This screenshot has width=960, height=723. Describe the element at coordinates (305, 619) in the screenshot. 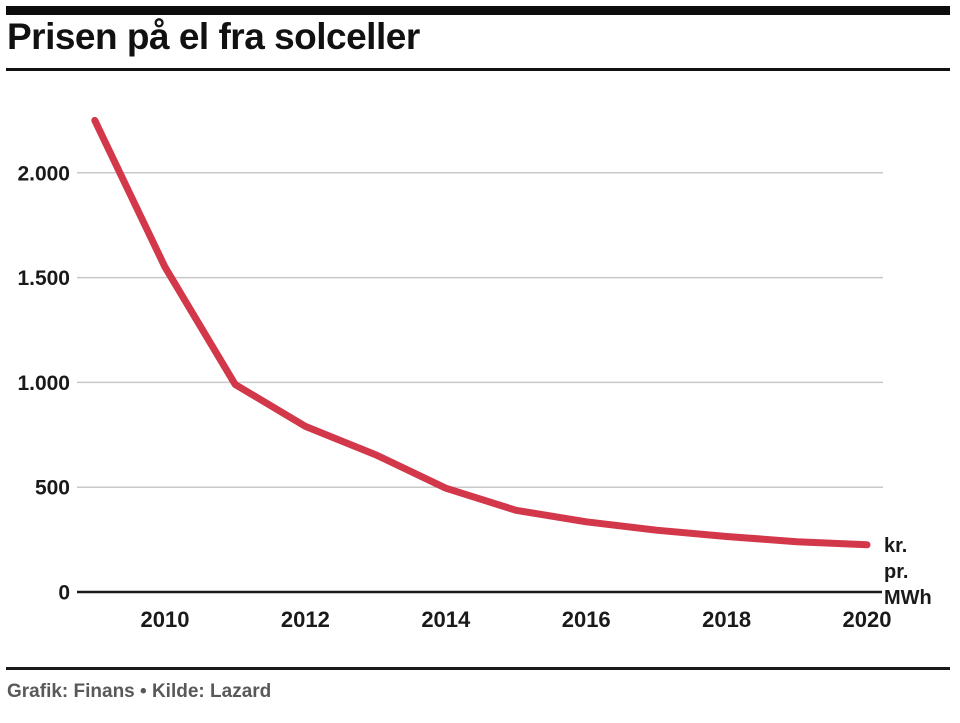

I see `x-tick-label-2012: 2012` at that location.